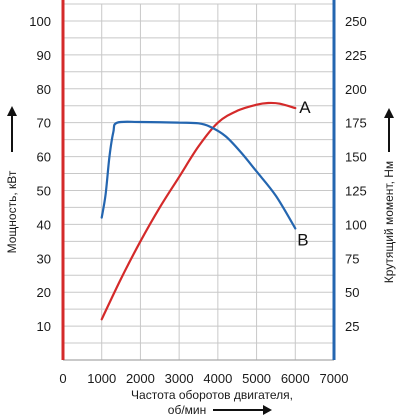  Describe the element at coordinates (44, 292) in the screenshot. I see `left-tick-label: 20` at that location.